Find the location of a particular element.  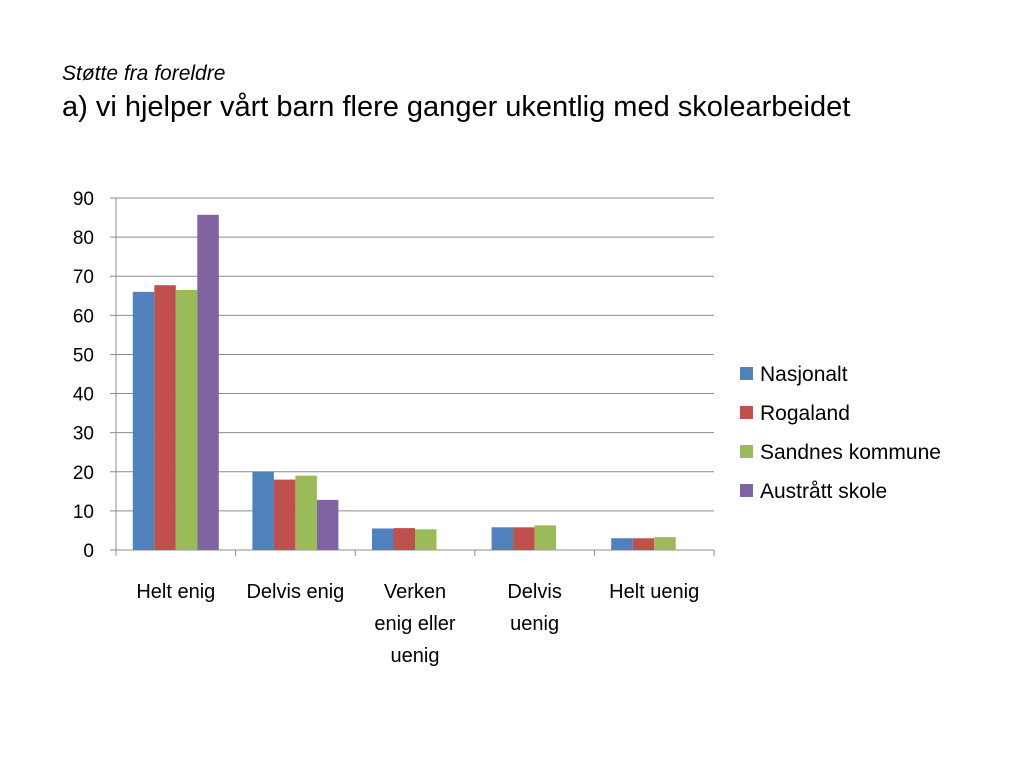

legend-label: Sandnes kommune is located at coordinates (850, 452).